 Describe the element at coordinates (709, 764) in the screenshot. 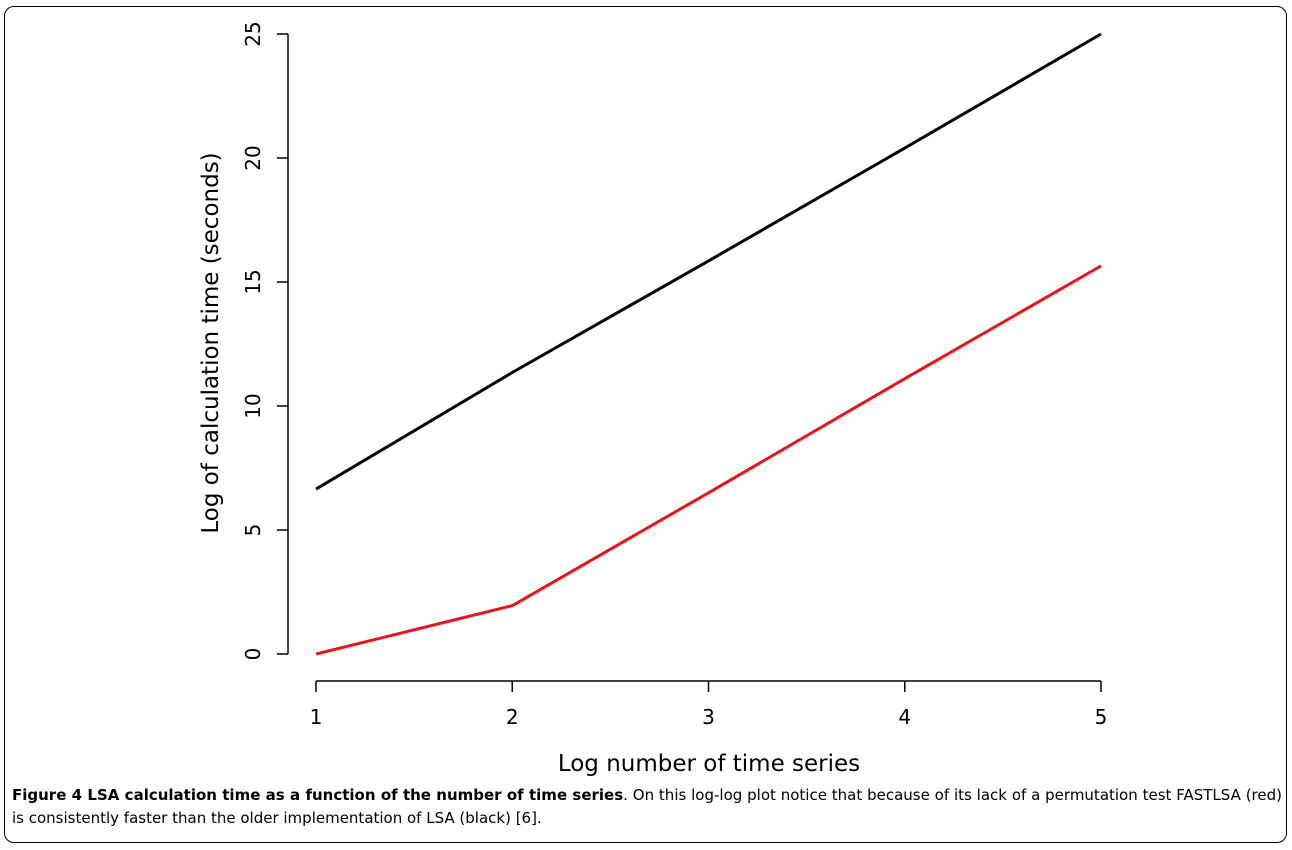

I see `x-axis-title: Log number of time series` at that location.